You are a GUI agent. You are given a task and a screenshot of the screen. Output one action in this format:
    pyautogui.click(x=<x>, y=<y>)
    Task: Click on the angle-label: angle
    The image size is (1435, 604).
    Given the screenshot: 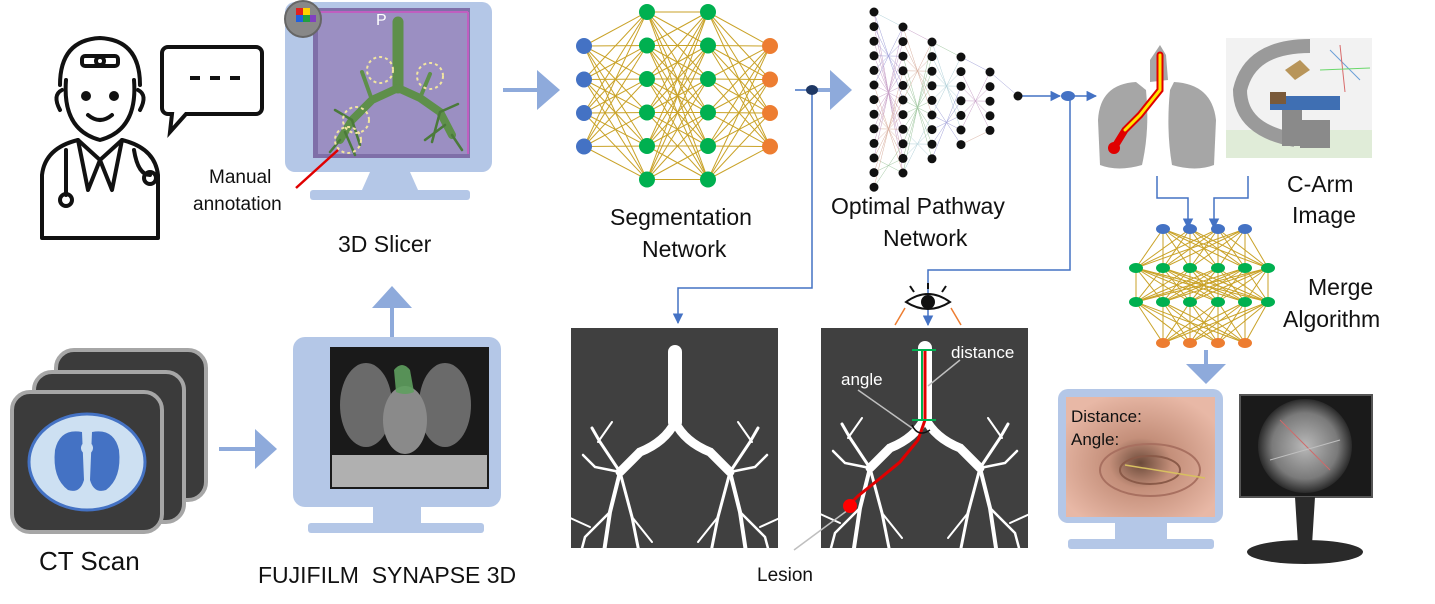 What is the action you would take?
    pyautogui.click(x=862, y=379)
    